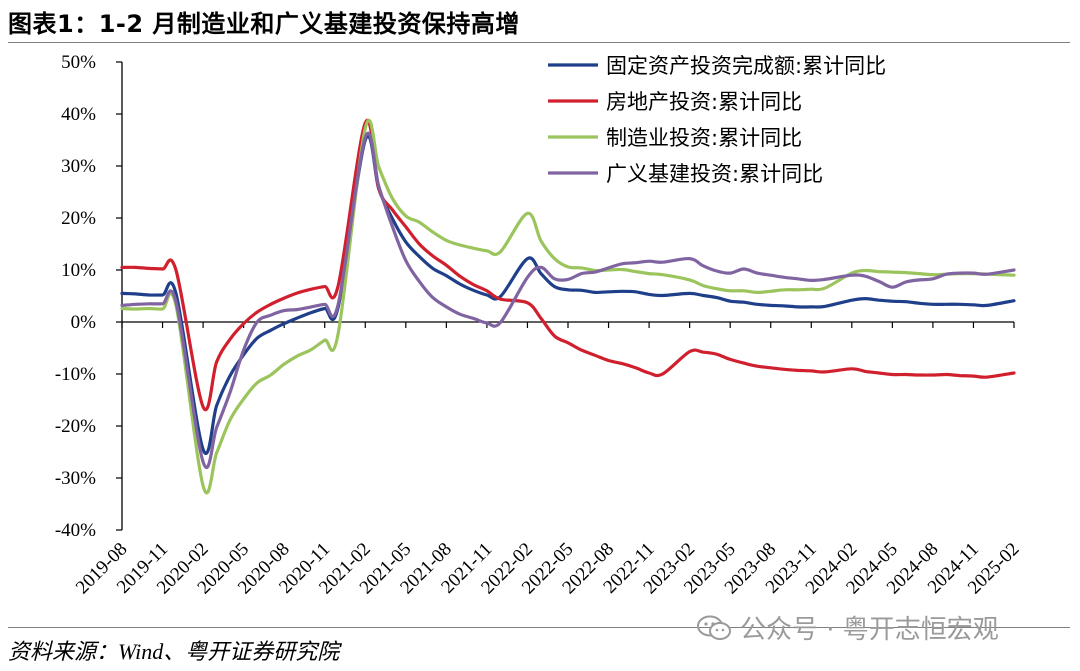 The height and width of the screenshot is (671, 1080). I want to click on y-tick-label: -40%, so click(75, 530).